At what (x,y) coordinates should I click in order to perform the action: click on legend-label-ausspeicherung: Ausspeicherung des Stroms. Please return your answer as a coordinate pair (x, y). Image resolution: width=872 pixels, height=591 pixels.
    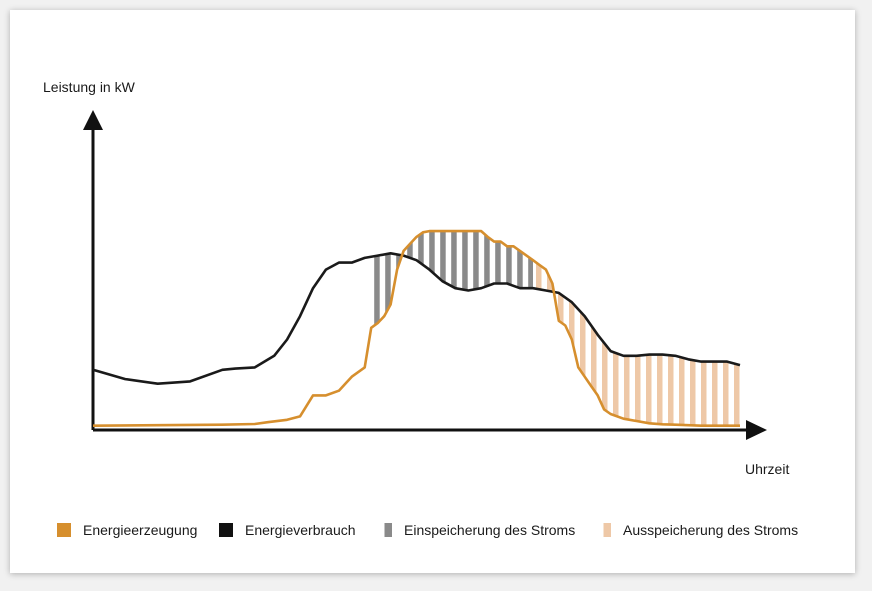
    Looking at the image, I should click on (711, 530).